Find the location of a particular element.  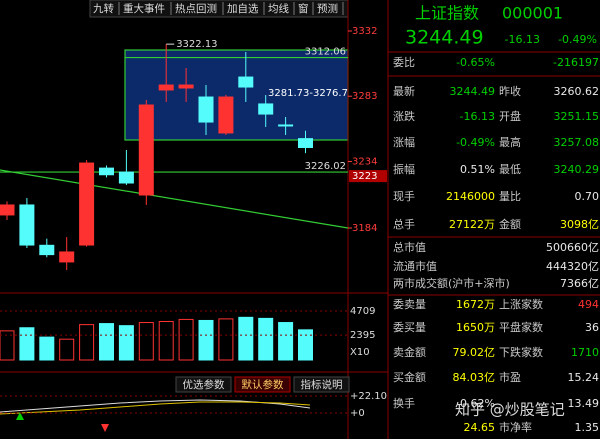

row-value: 3260.62 is located at coordinates (577, 91).